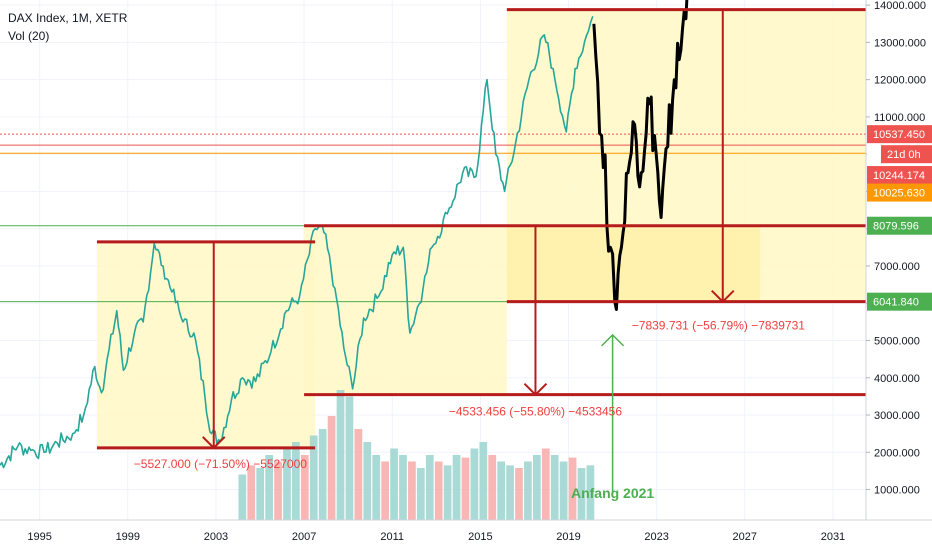 The width and height of the screenshot is (932, 550). Describe the element at coordinates (897, 379) in the screenshot. I see `y-tick-label-3: 4000.000` at that location.